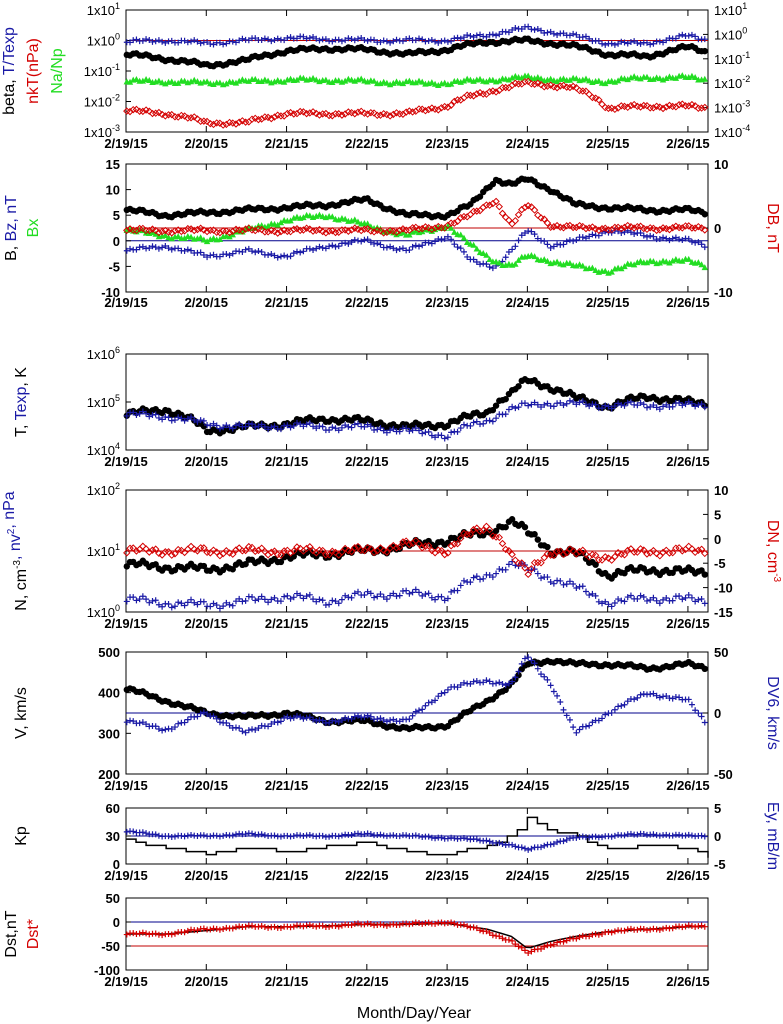  I want to click on y2-tick-label: 0, so click(717, 539).